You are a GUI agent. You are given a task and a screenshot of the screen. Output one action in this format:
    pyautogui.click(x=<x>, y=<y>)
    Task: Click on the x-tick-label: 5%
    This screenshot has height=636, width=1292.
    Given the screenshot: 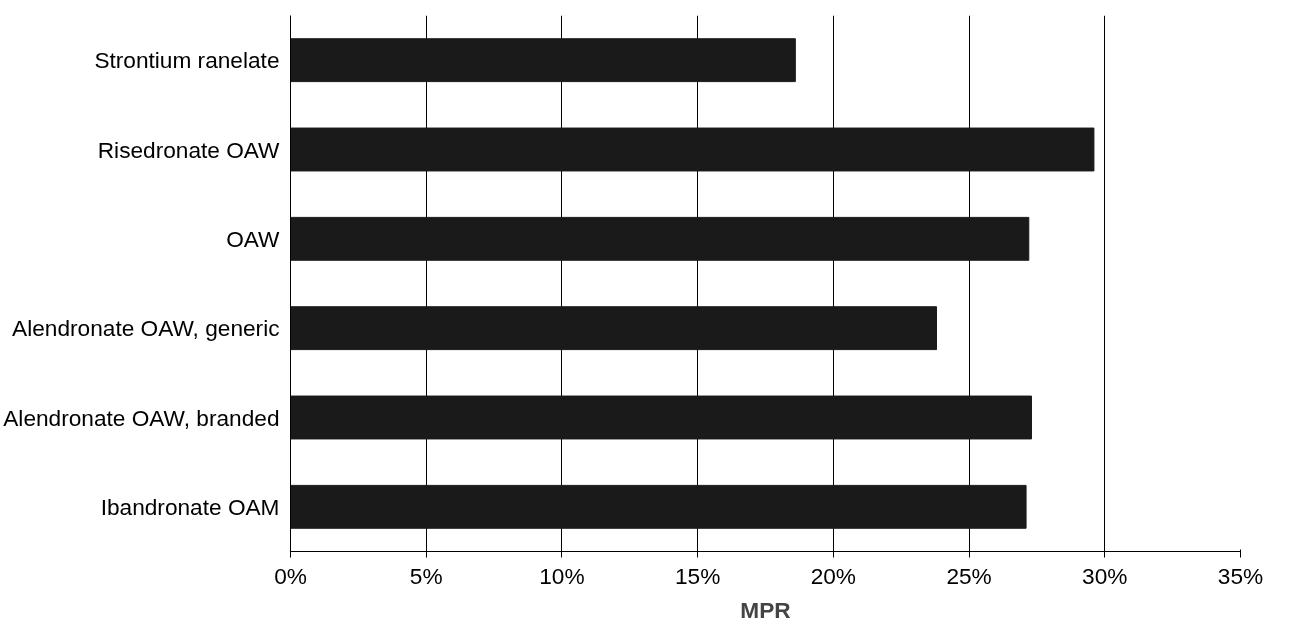 What is the action you would take?
    pyautogui.click(x=426, y=575)
    